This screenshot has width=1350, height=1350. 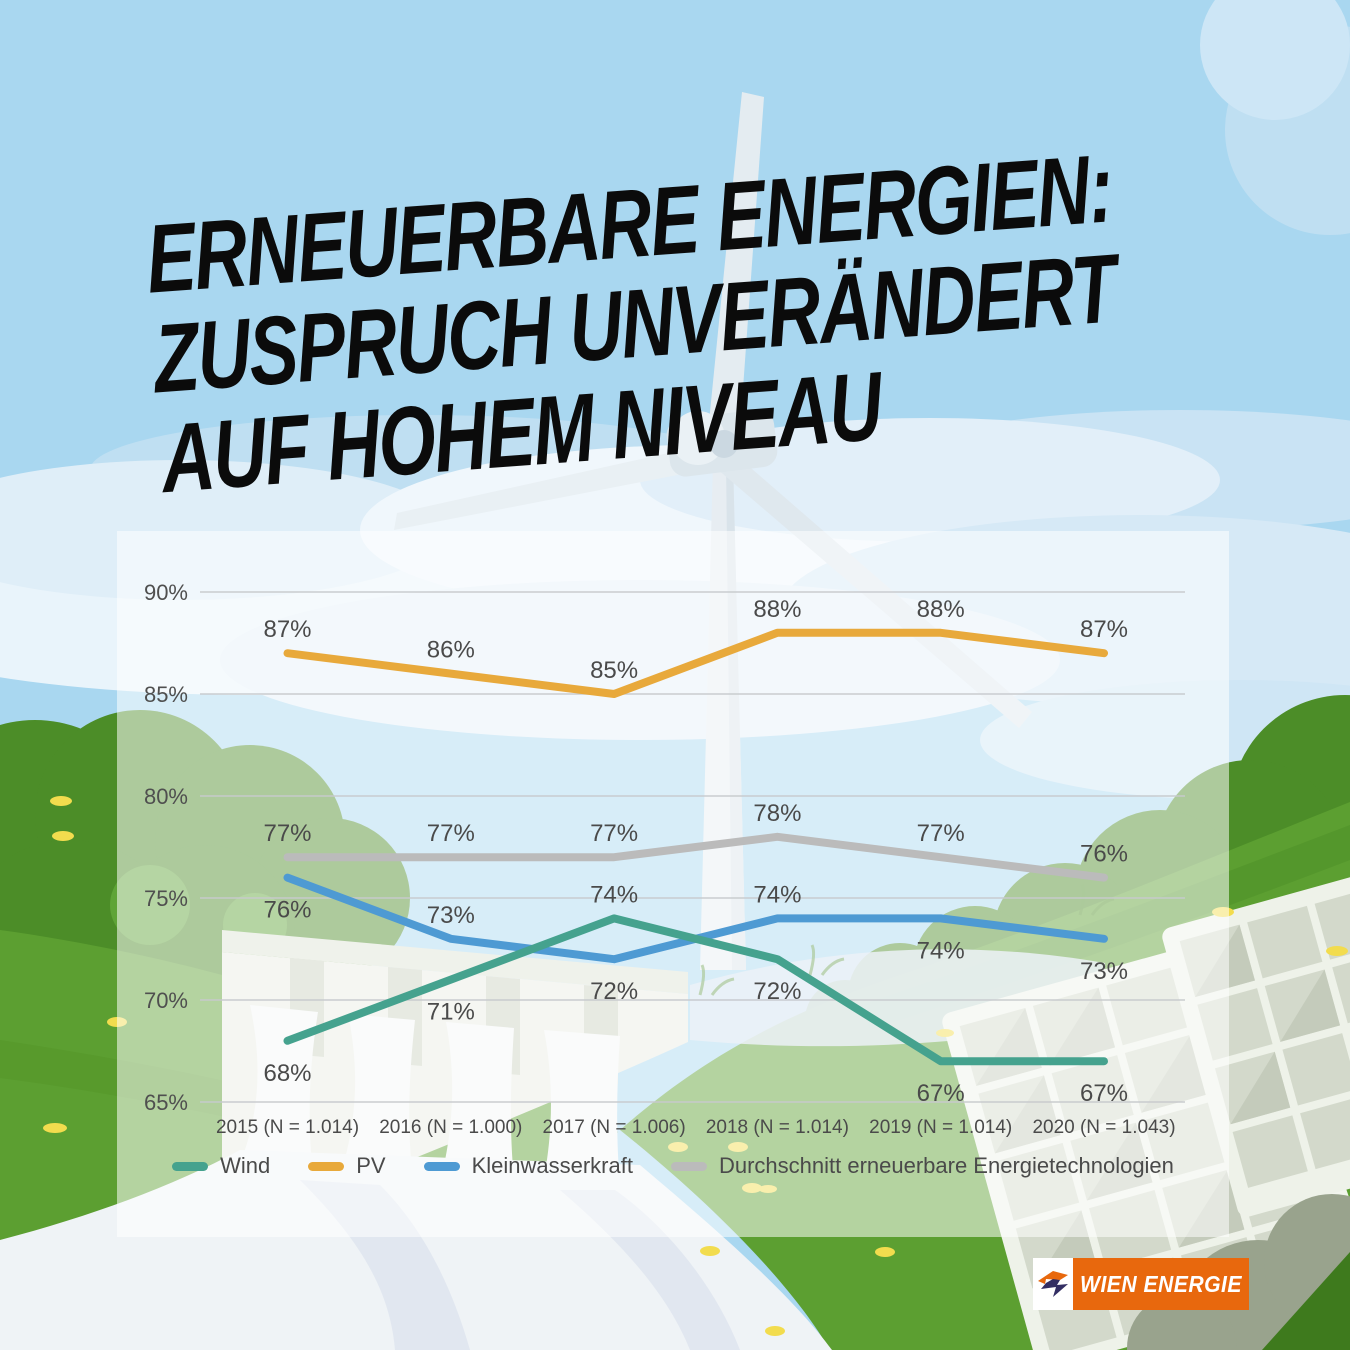 I want to click on chart-line-wind, so click(x=695, y=990).